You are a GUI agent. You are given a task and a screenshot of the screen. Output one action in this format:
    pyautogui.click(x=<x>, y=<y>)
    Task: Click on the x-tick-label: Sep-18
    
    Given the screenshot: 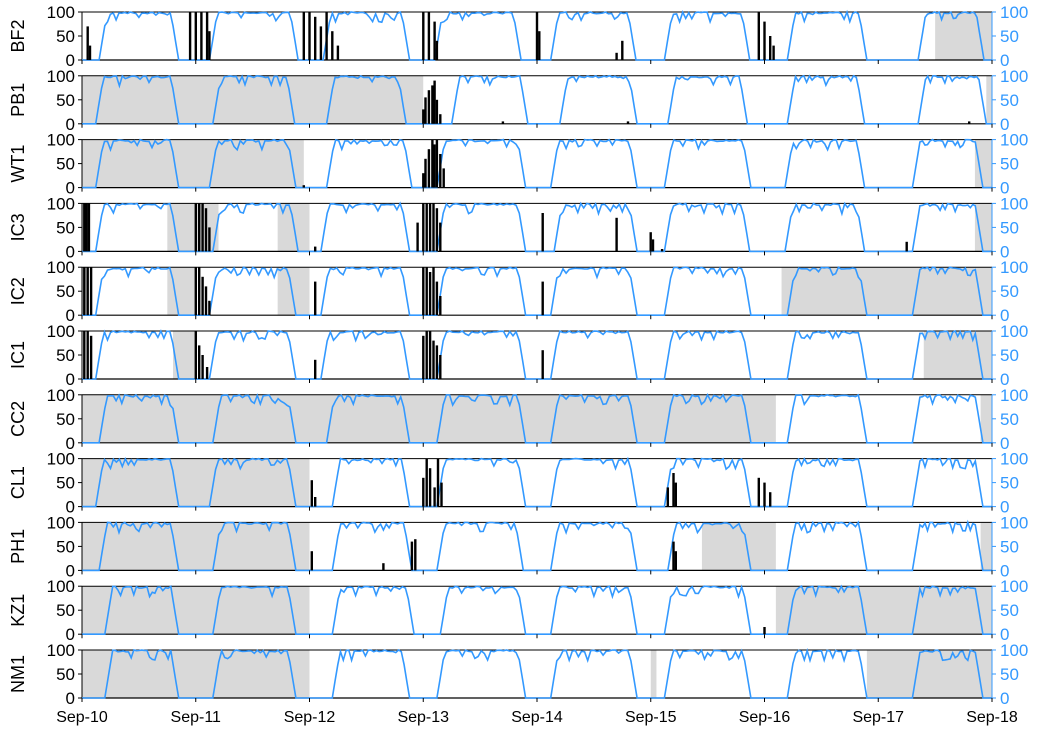 What is the action you would take?
    pyautogui.click(x=992, y=717)
    